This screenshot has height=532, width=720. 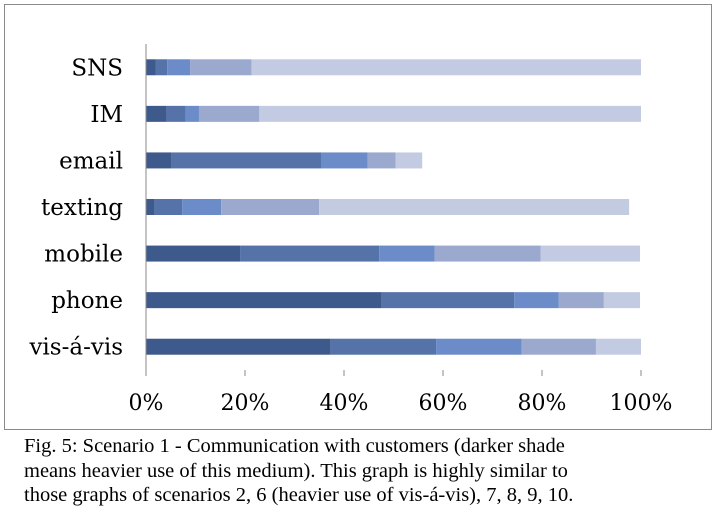 I want to click on category-label: email, so click(x=91, y=161).